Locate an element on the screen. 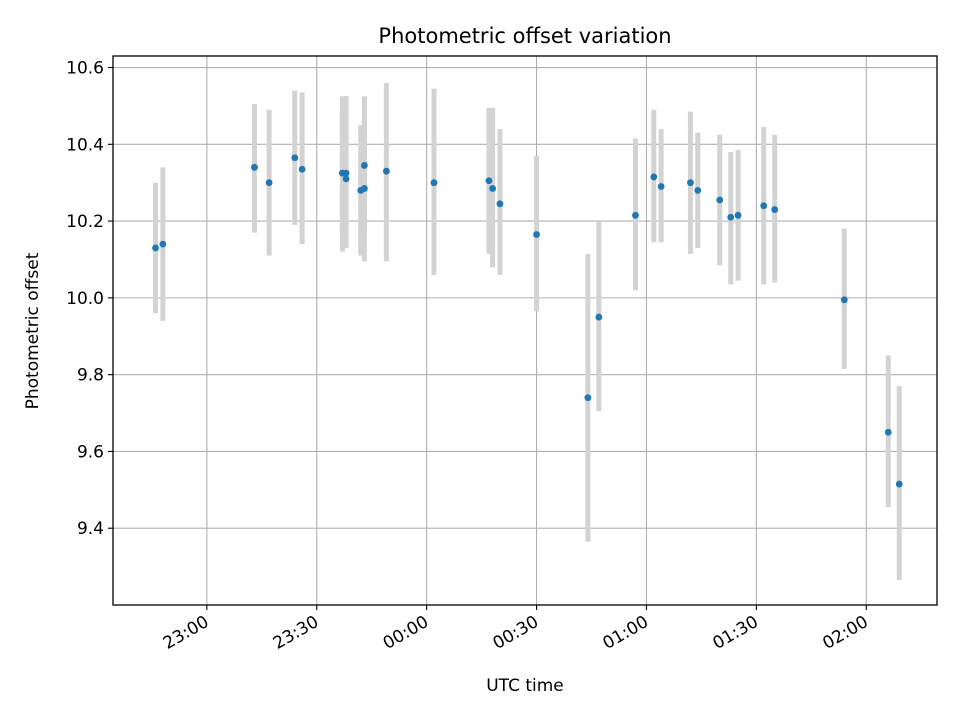 The width and height of the screenshot is (960, 720). chart-title: Photometric offset variation is located at coordinates (524, 36).